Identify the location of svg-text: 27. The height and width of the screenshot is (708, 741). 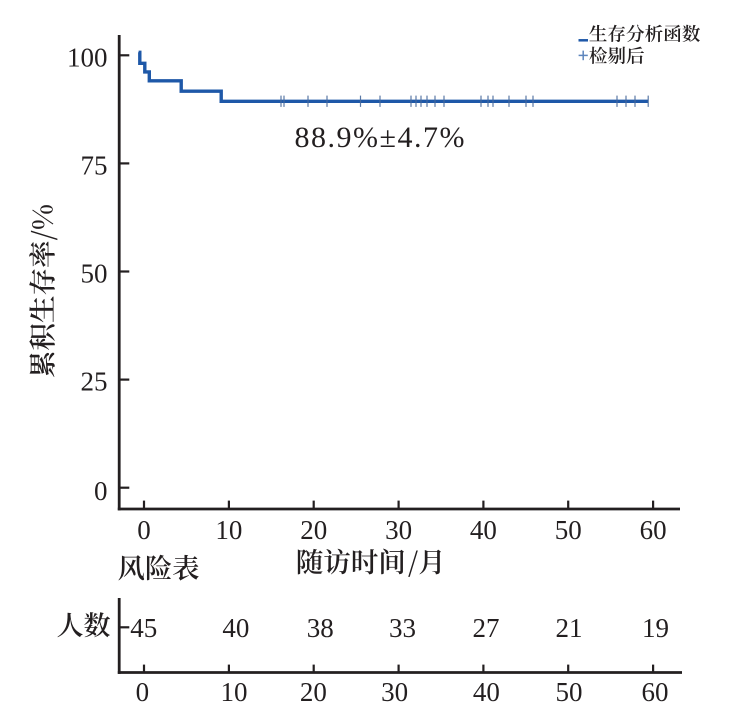
(486, 628).